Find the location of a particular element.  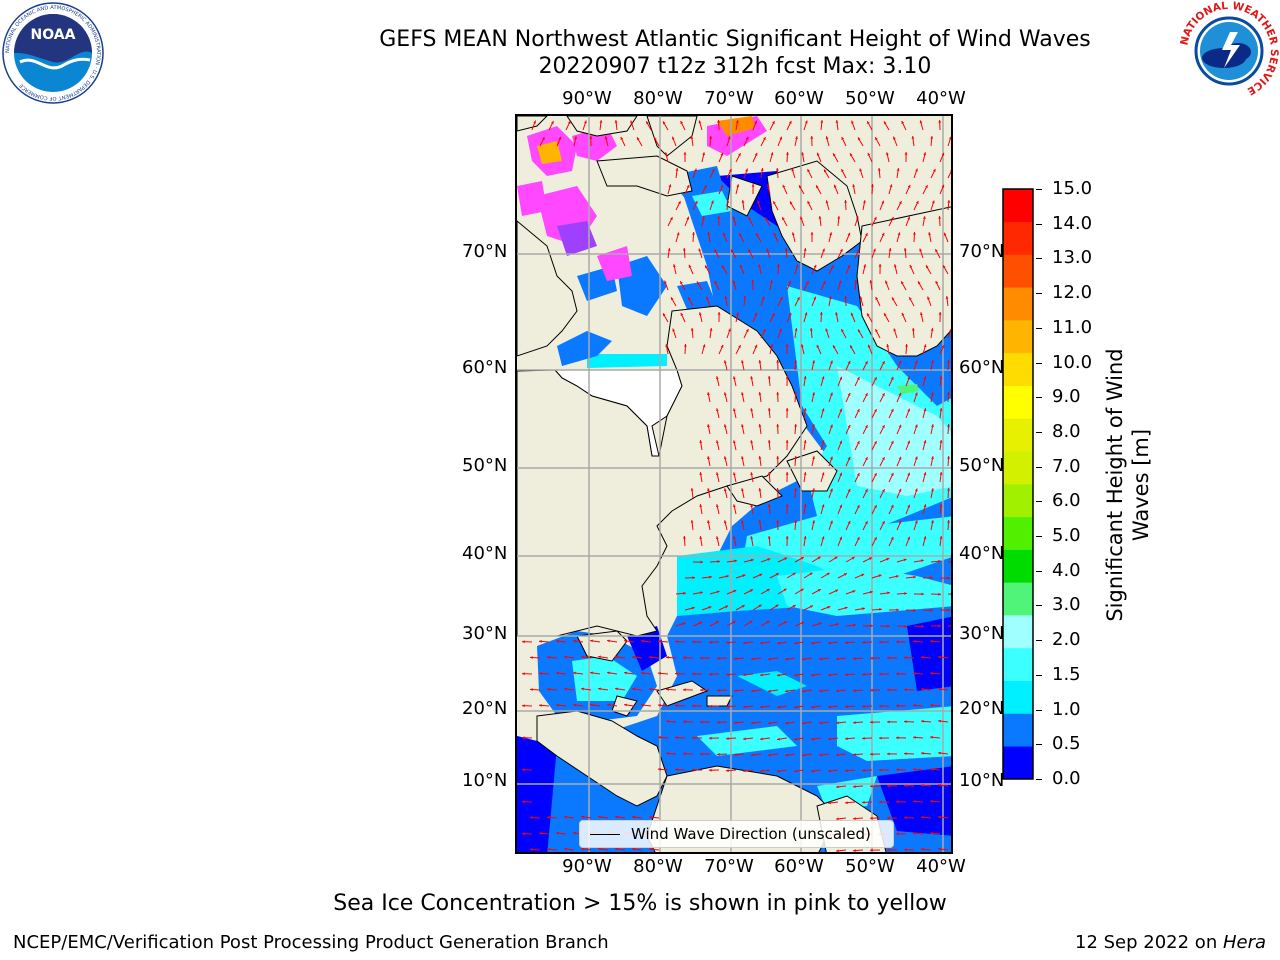

direction-arrow is located at coordinates (949, 626).